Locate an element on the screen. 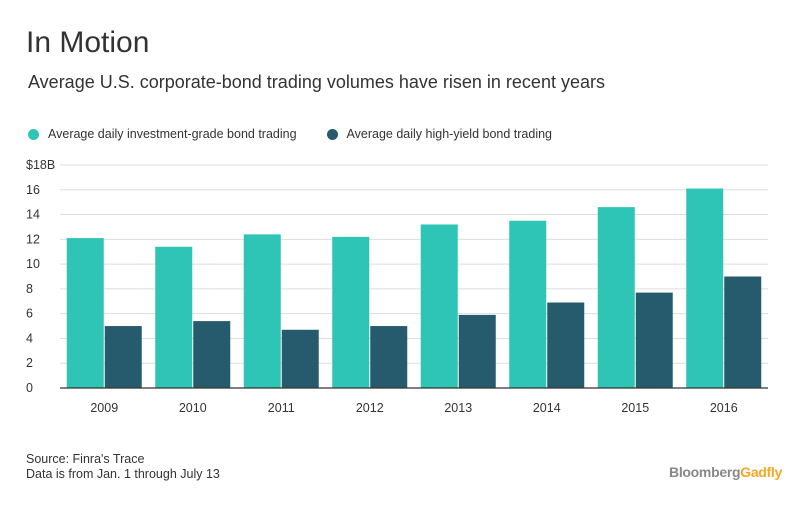 Image resolution: width=812 pixels, height=511 pixels. legend-item-high-yield: Average daily high-yield bond trading is located at coordinates (439, 134).